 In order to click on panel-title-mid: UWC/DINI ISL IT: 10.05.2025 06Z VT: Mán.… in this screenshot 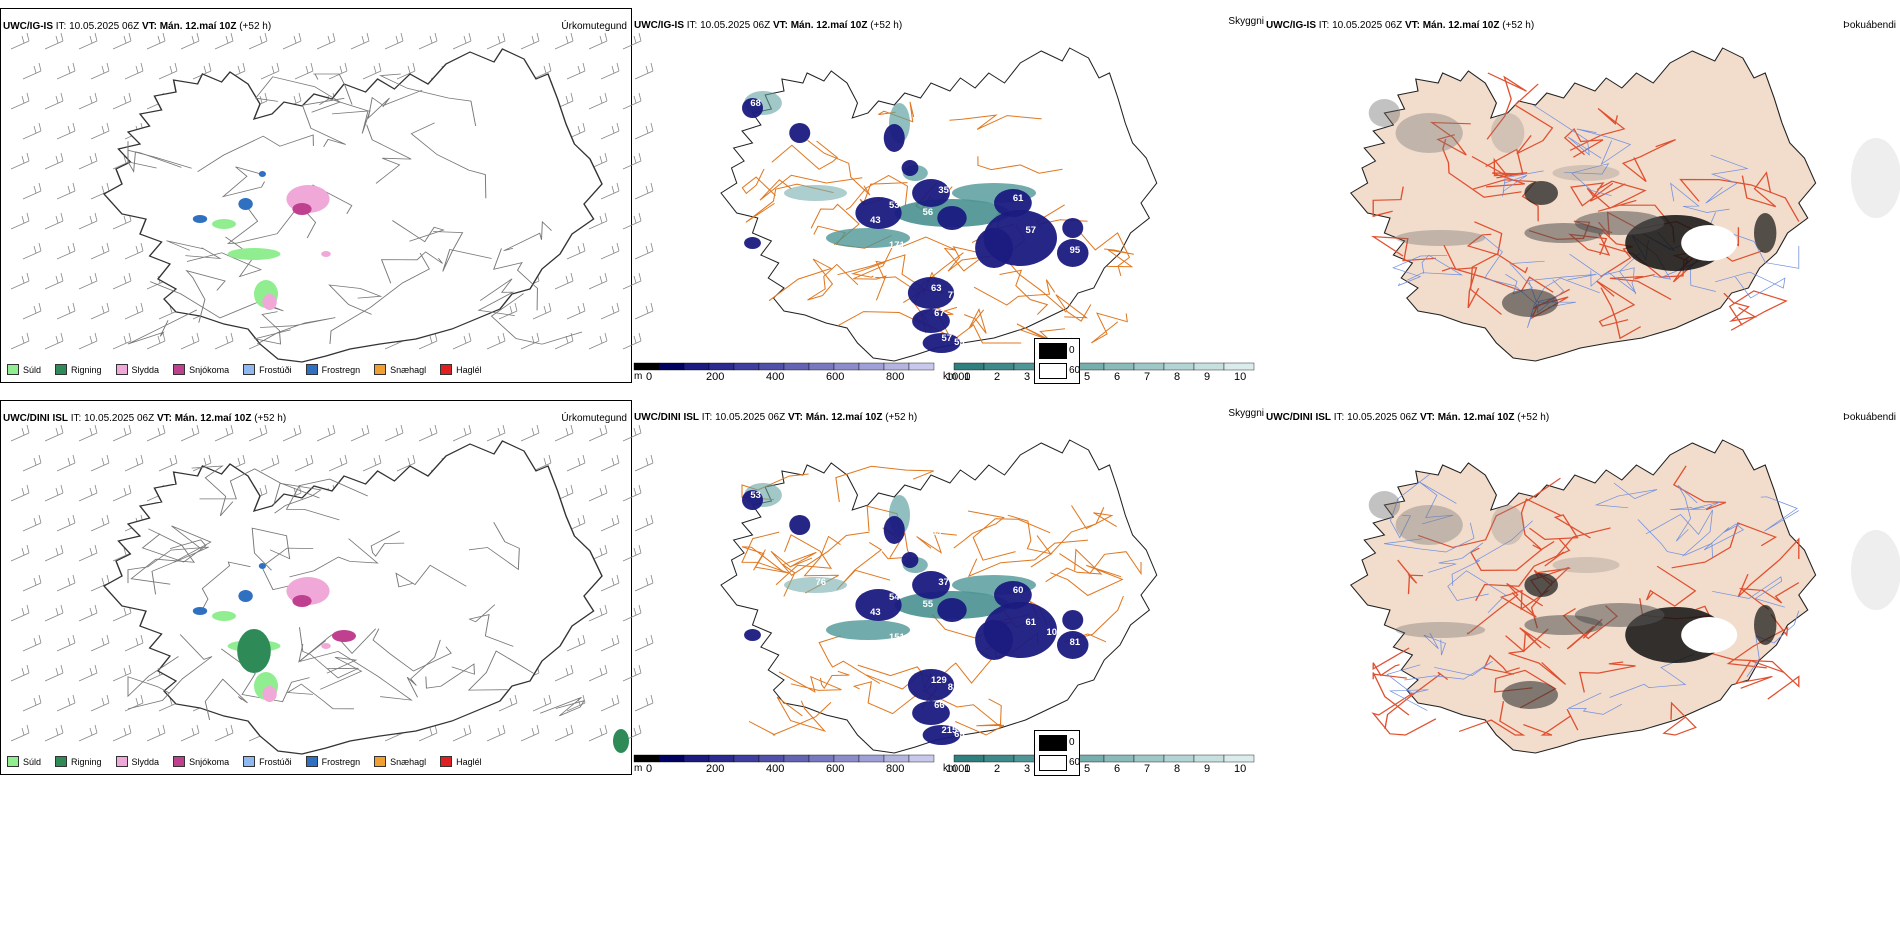, I will do `click(776, 417)`.